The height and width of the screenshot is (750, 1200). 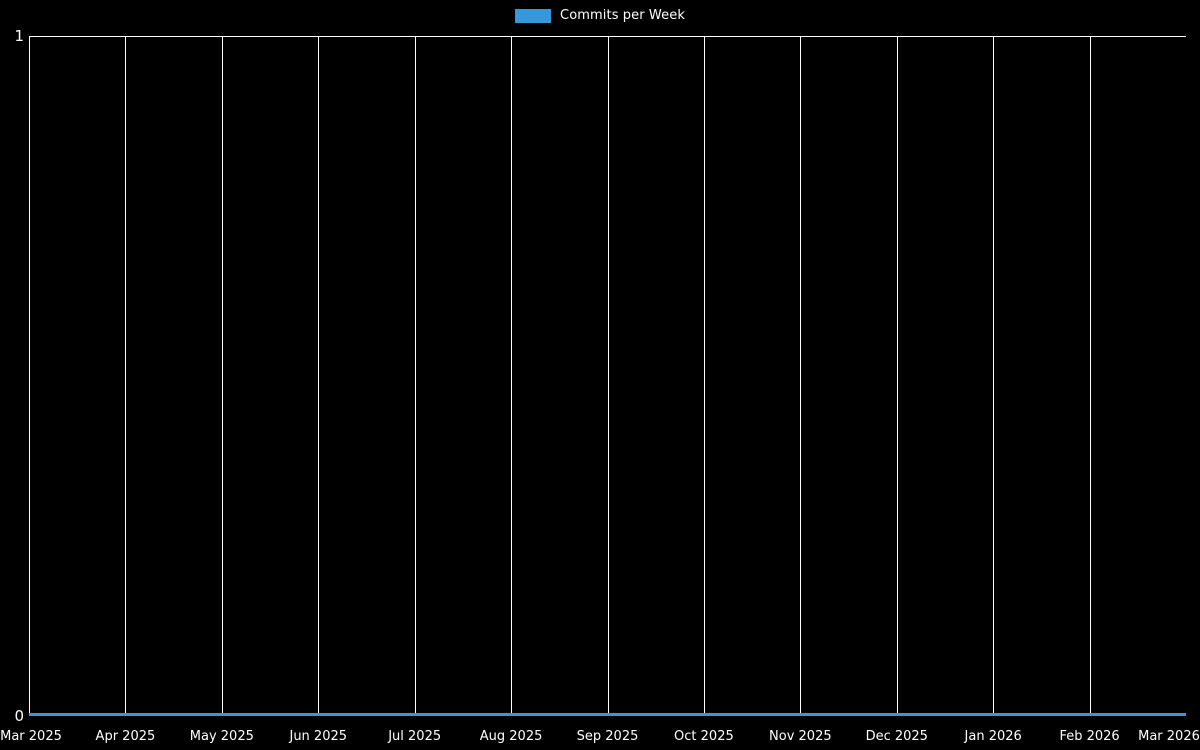 I want to click on y-axis-tick-label-top: 1, so click(x=19, y=36).